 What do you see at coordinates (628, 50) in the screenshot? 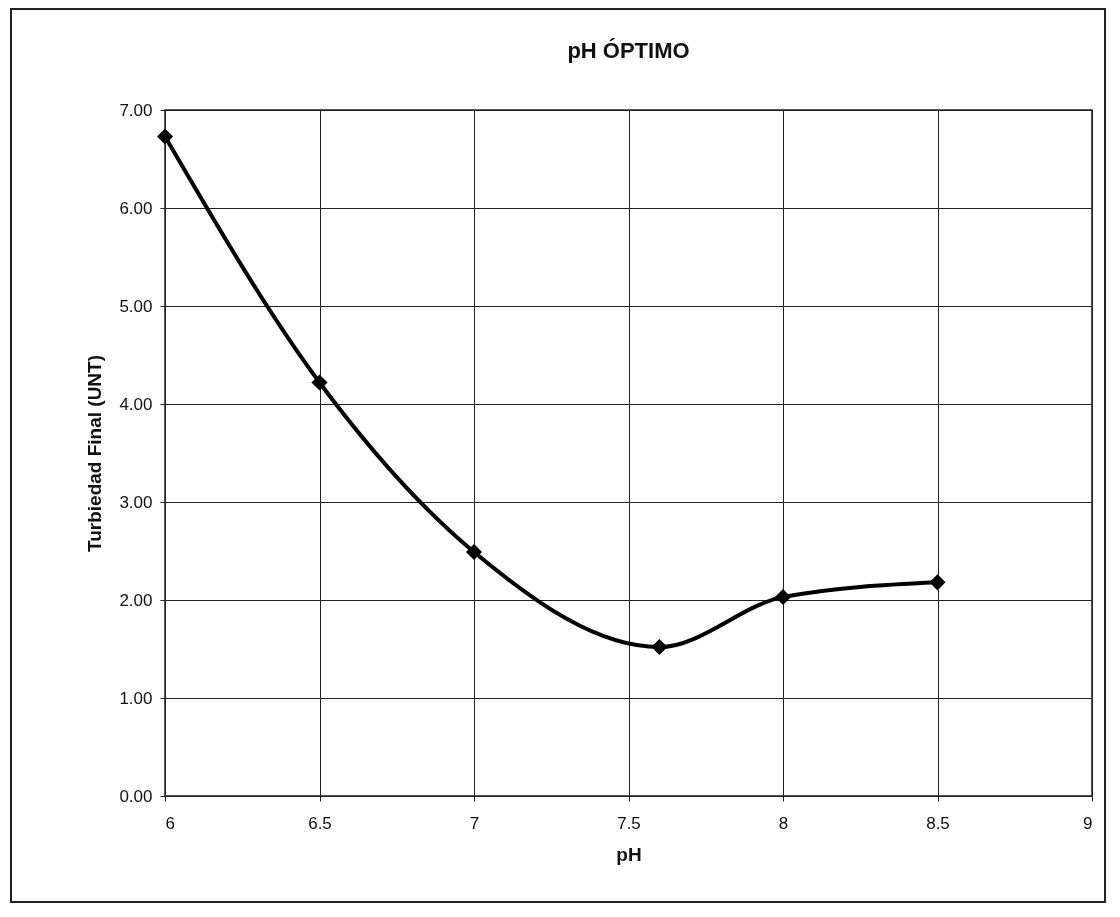
I see `chart-title: pH ÓPTIMO` at bounding box center [628, 50].